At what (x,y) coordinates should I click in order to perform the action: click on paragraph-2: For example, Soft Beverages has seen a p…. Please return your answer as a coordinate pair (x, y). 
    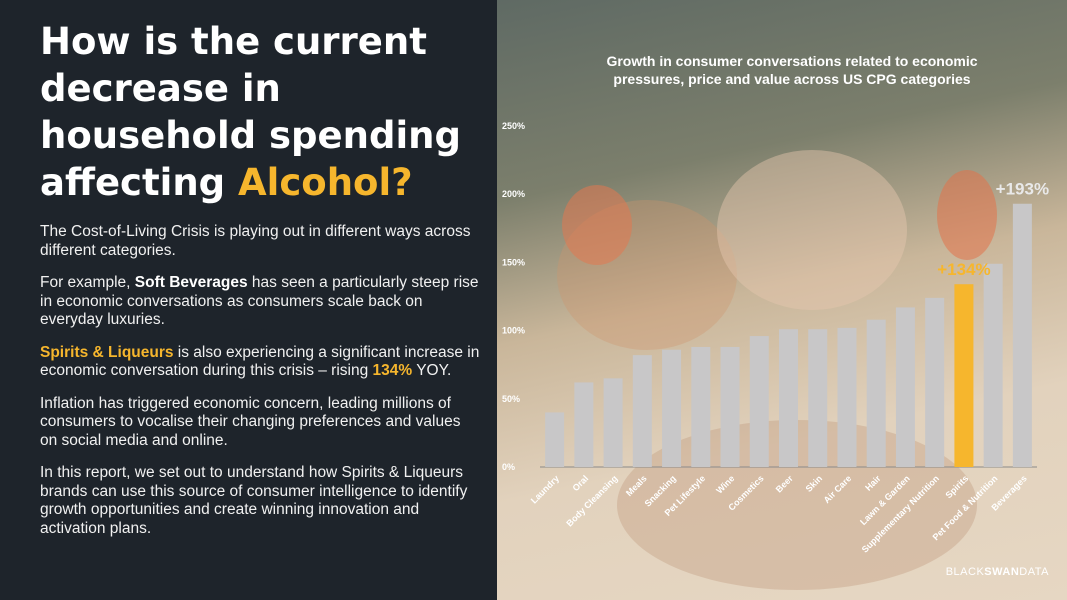
    Looking at the image, I should click on (260, 302).